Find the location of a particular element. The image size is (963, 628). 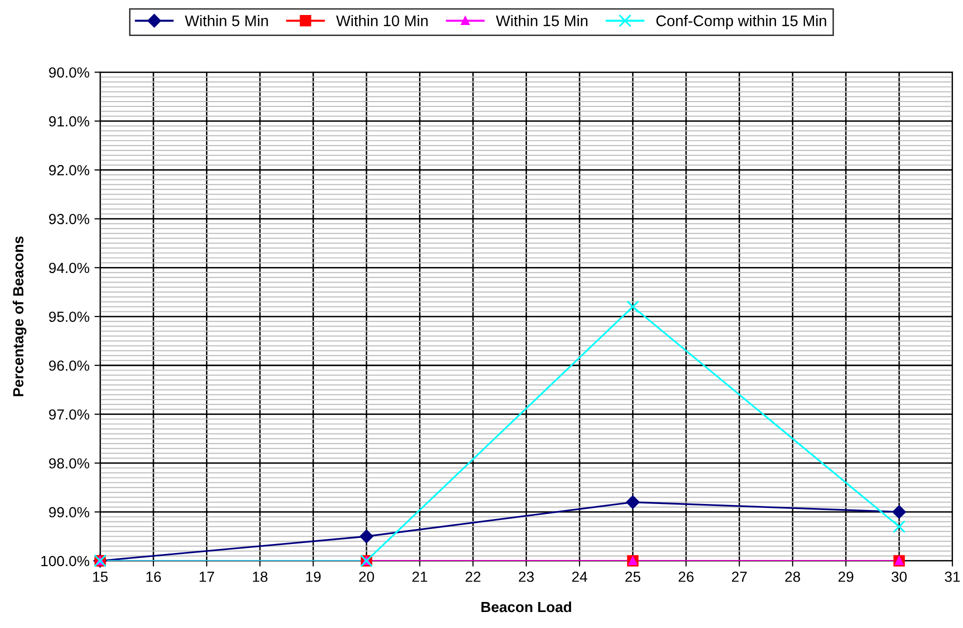

legend-label: Within 10 Min is located at coordinates (382, 20).